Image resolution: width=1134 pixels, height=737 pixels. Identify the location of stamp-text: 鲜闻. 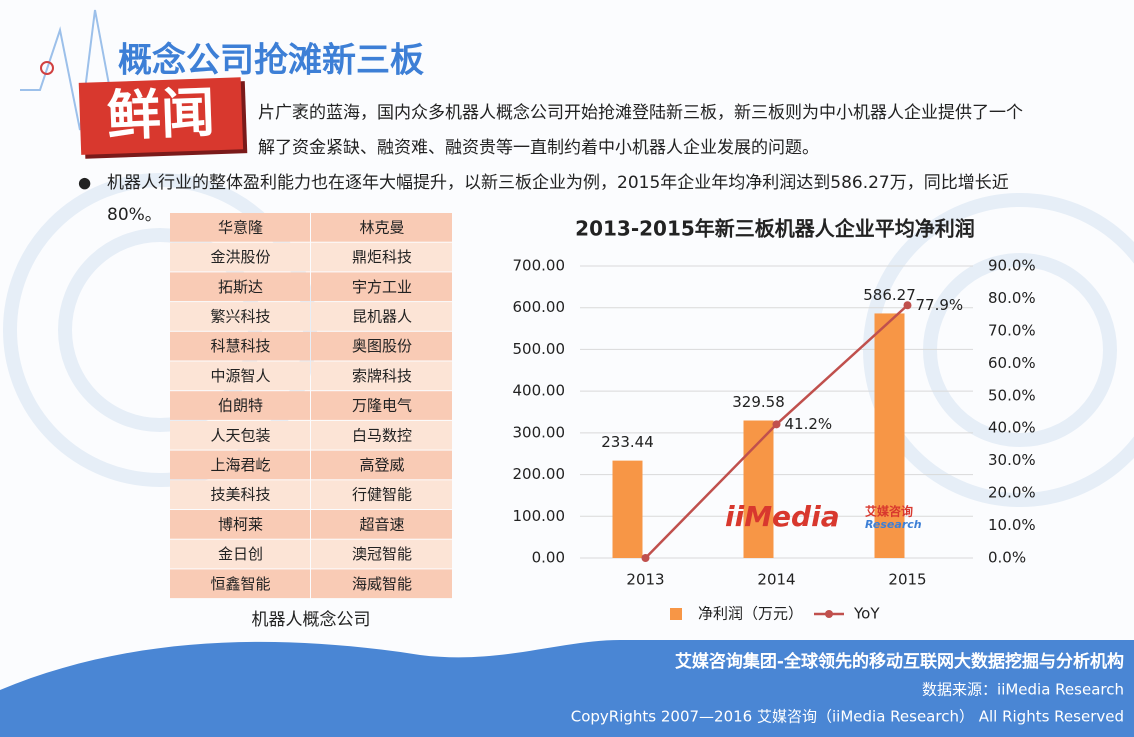
(161, 114).